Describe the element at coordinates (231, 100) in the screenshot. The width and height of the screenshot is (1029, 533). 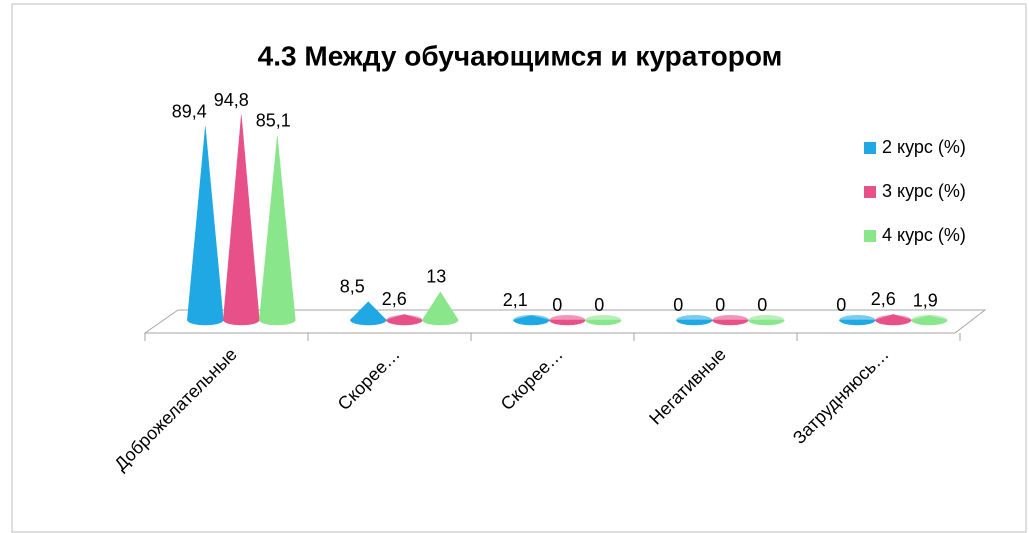
I see `value-label: 94,8` at that location.